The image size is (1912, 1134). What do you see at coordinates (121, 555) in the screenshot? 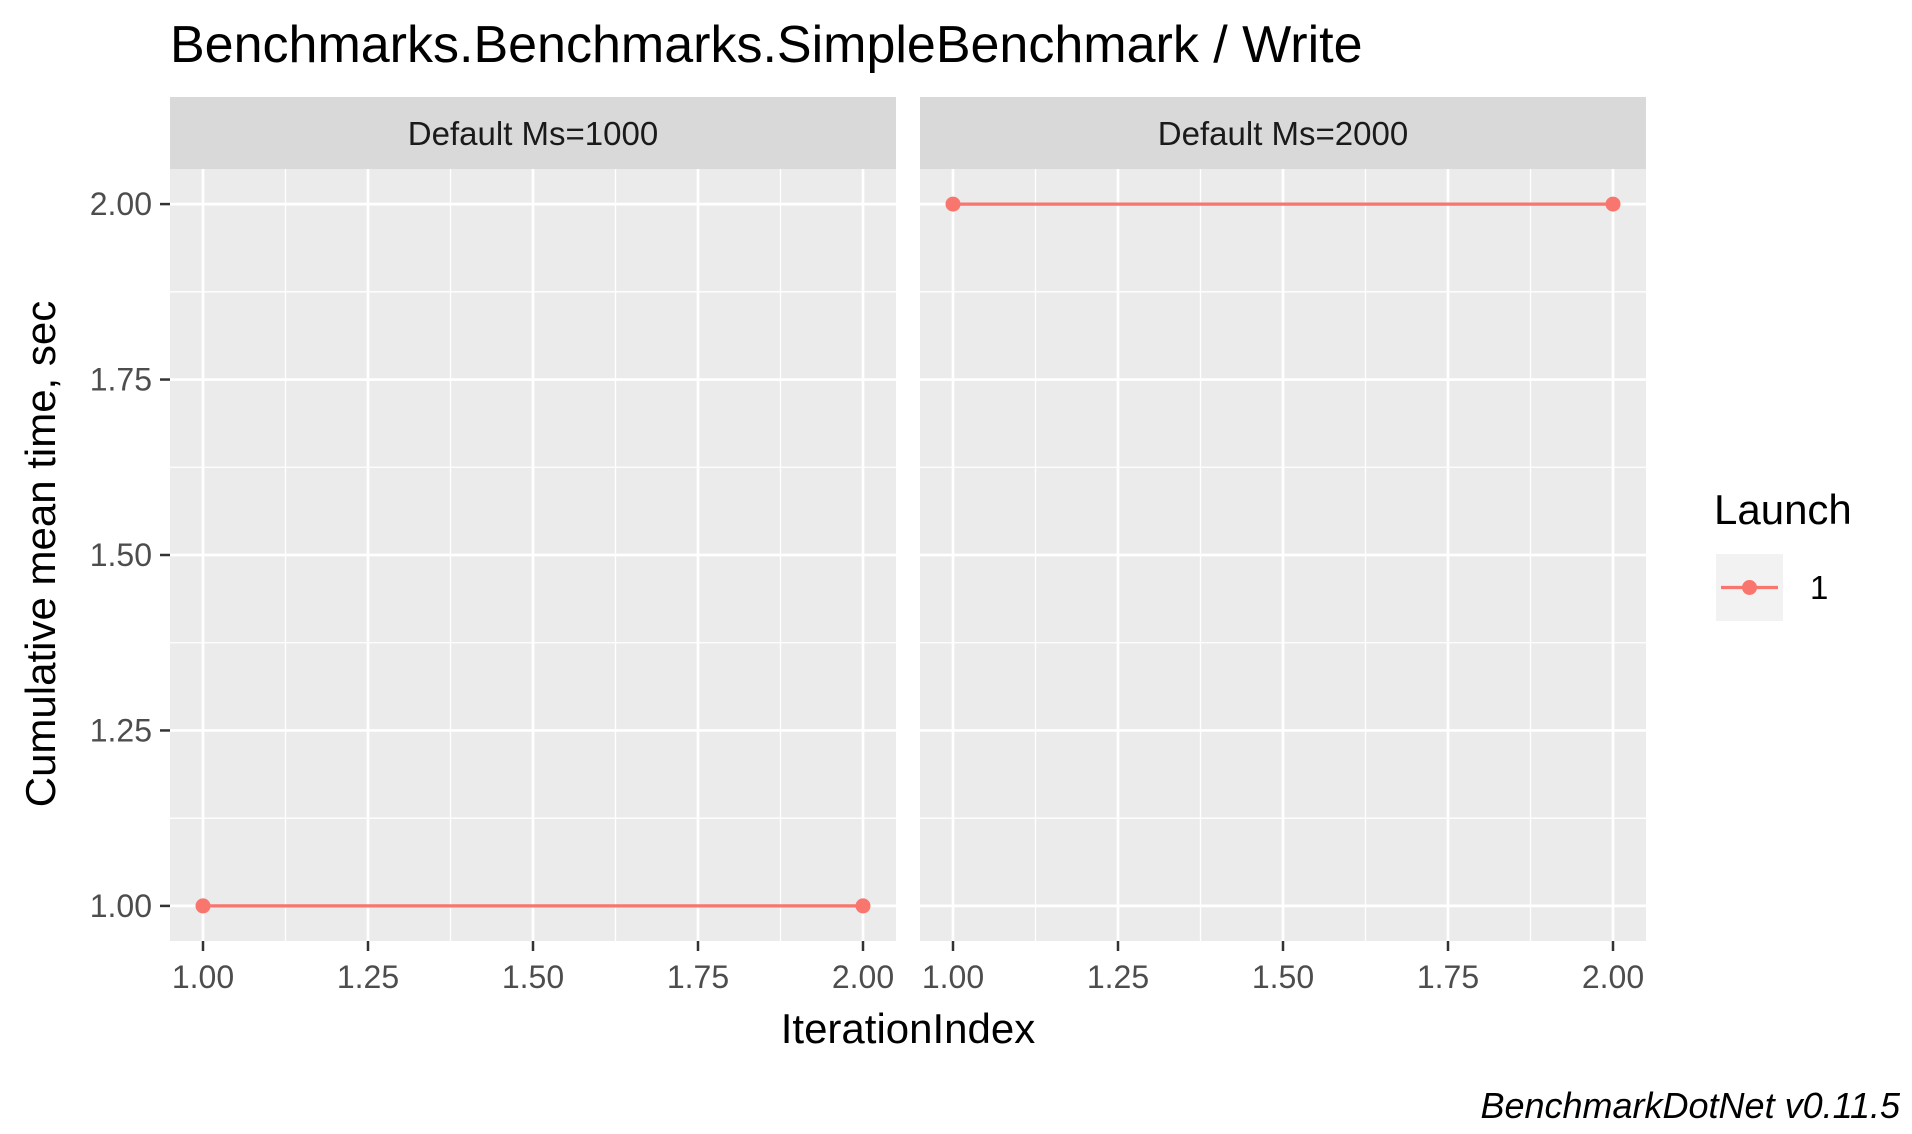
I see `y-tick-label: 1.50` at bounding box center [121, 555].